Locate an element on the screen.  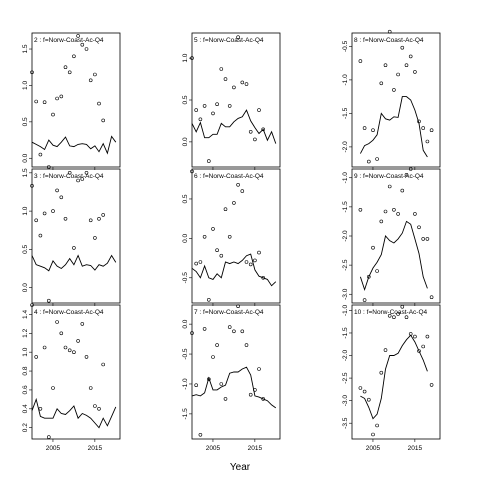
x-tick-label: 2005 is located at coordinates (213, 448).